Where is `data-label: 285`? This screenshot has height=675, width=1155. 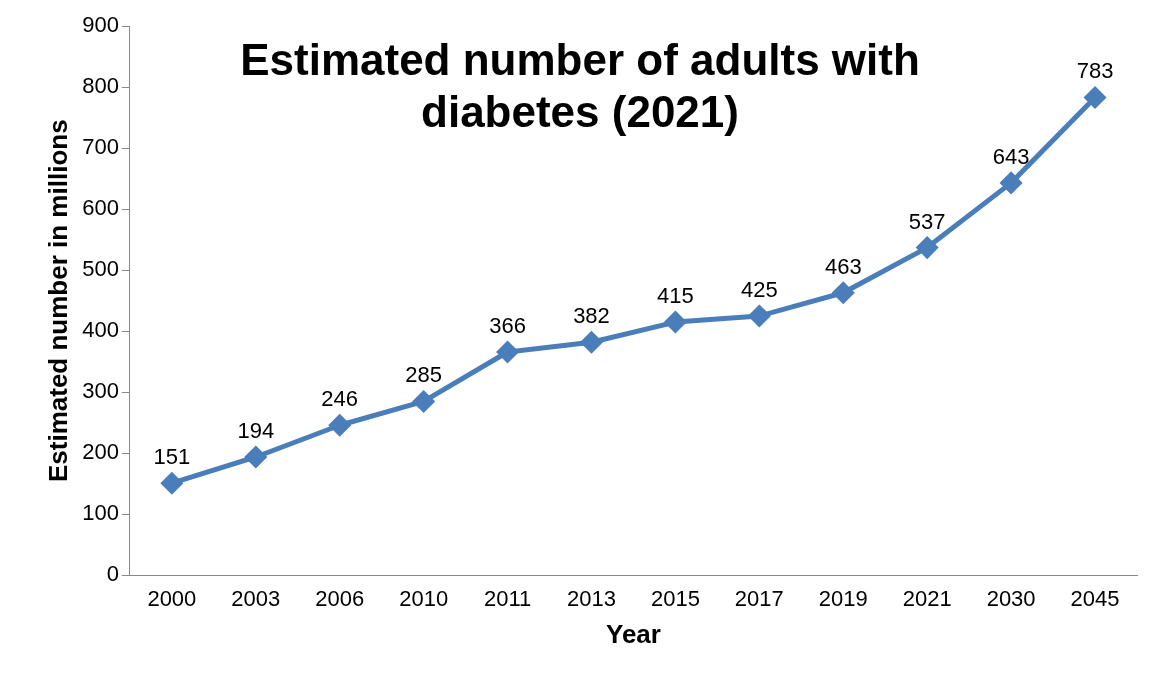
data-label: 285 is located at coordinates (423, 375).